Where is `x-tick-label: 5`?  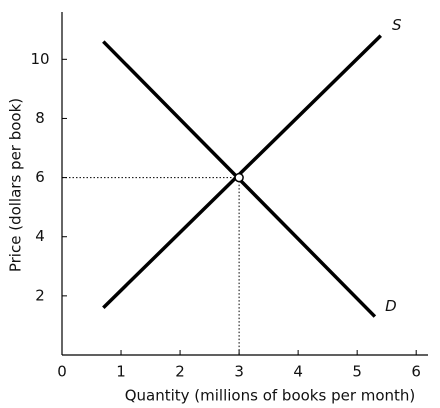 x-tick-label: 5 is located at coordinates (357, 372).